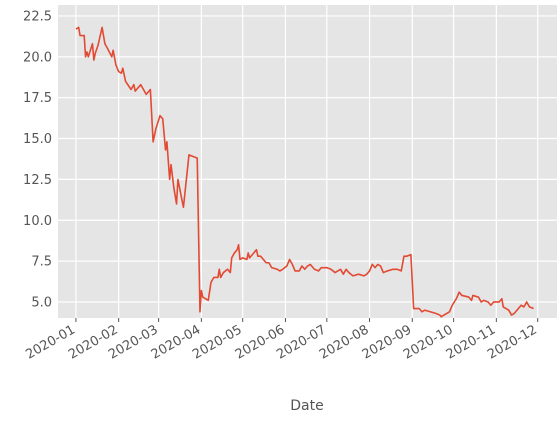  Describe the element at coordinates (41, 262) in the screenshot. I see `y-tick-label: 7.5` at that location.